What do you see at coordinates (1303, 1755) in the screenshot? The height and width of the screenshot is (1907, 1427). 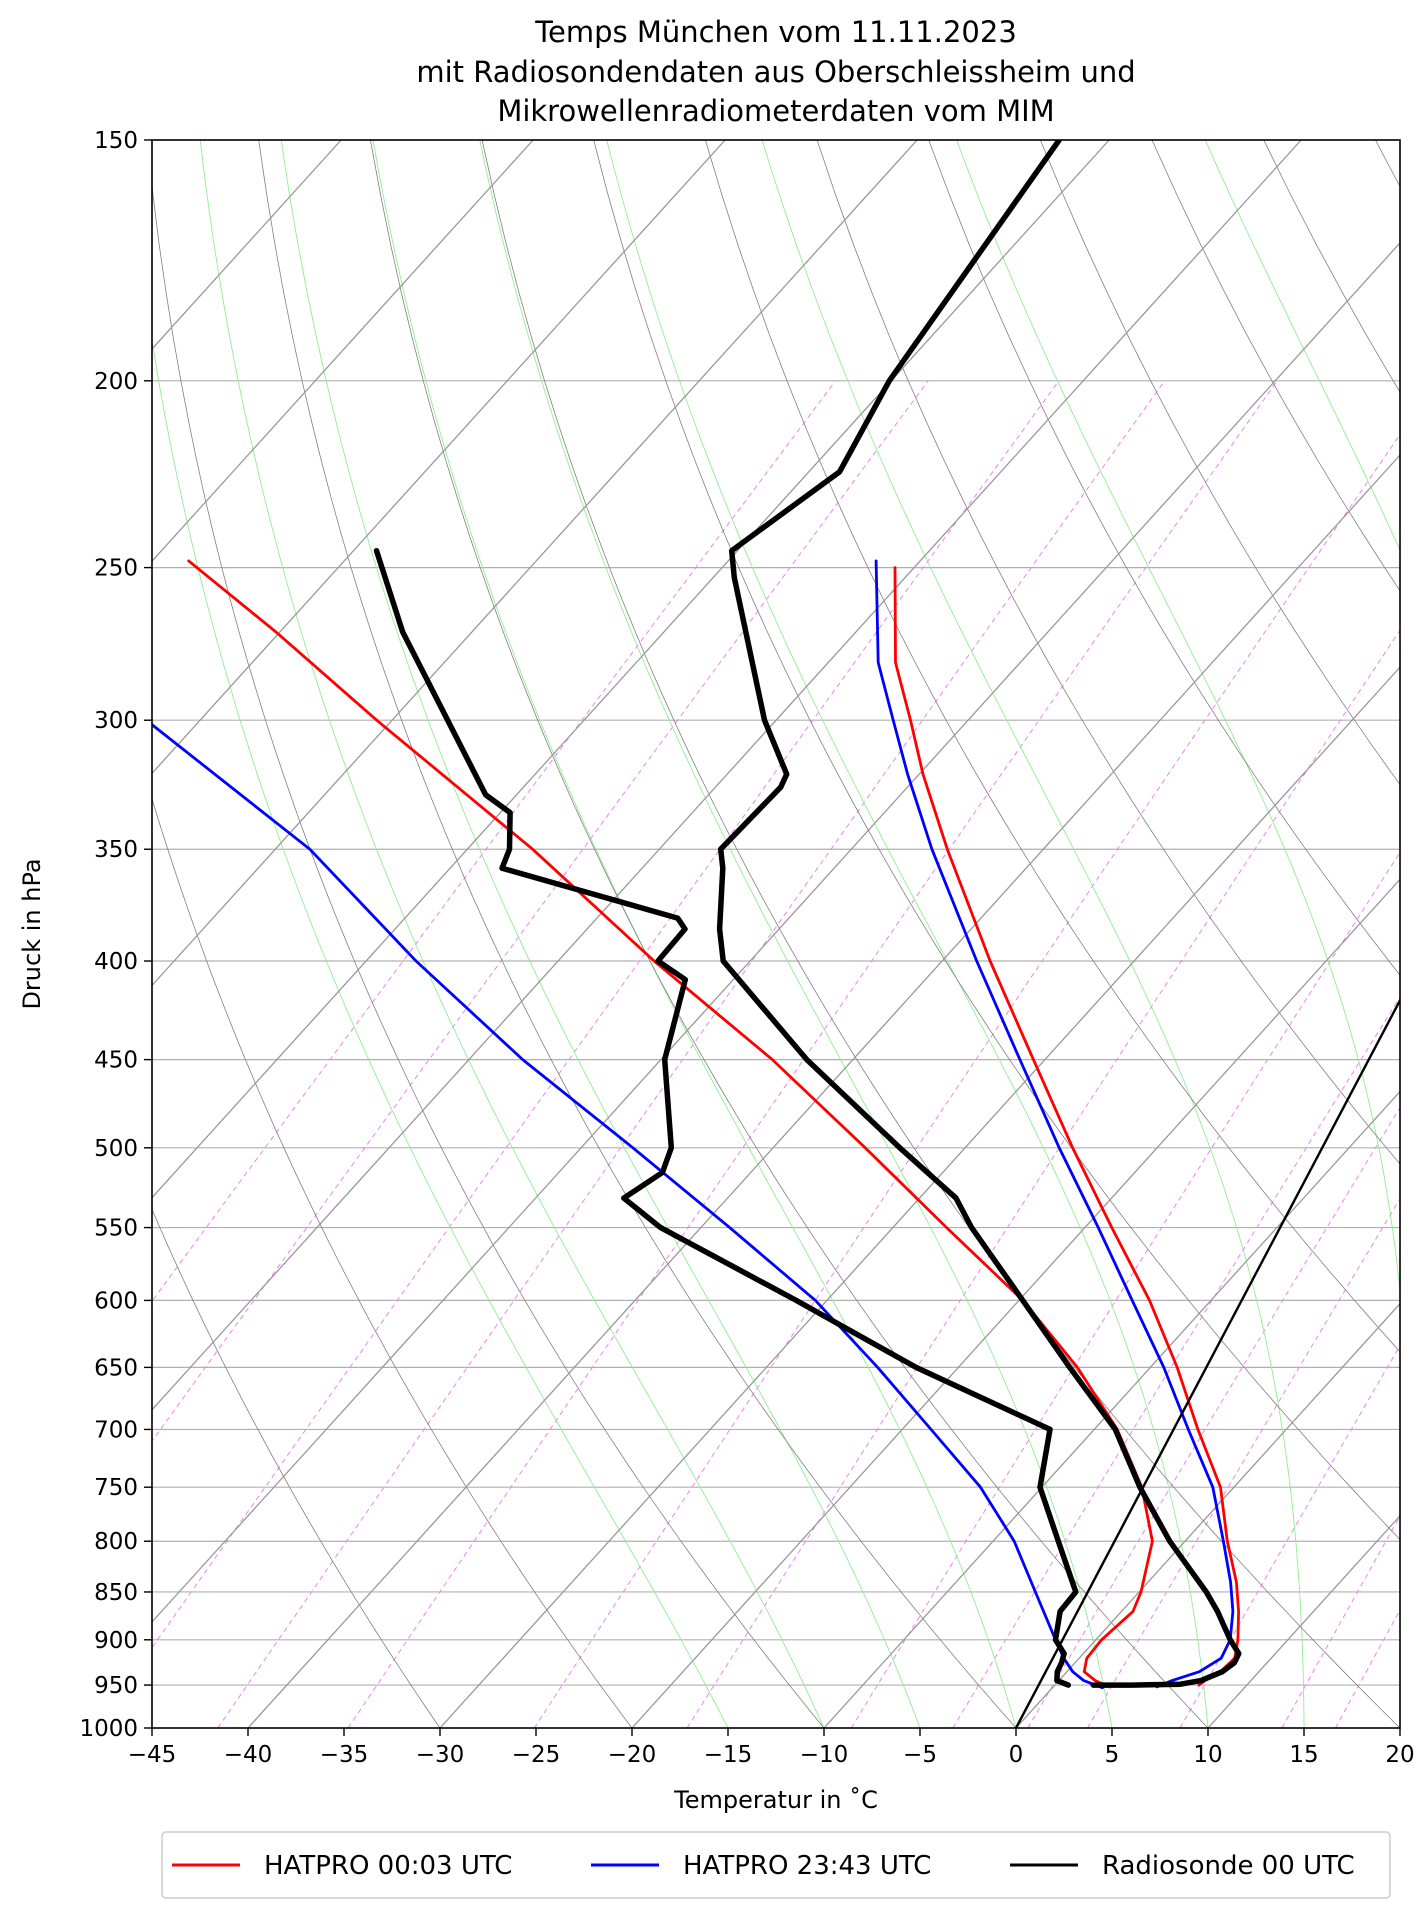 I see `x-tick-label: 15` at bounding box center [1303, 1755].